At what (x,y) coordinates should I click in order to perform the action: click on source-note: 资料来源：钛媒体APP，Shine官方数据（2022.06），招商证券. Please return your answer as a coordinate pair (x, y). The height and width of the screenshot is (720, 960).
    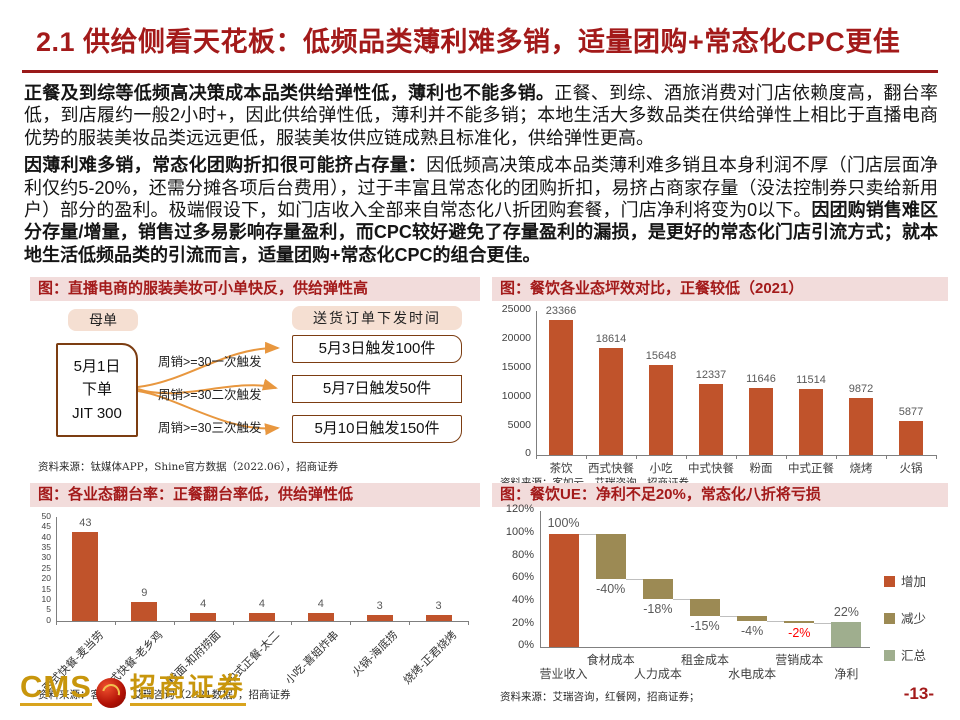
    Looking at the image, I should click on (188, 467).